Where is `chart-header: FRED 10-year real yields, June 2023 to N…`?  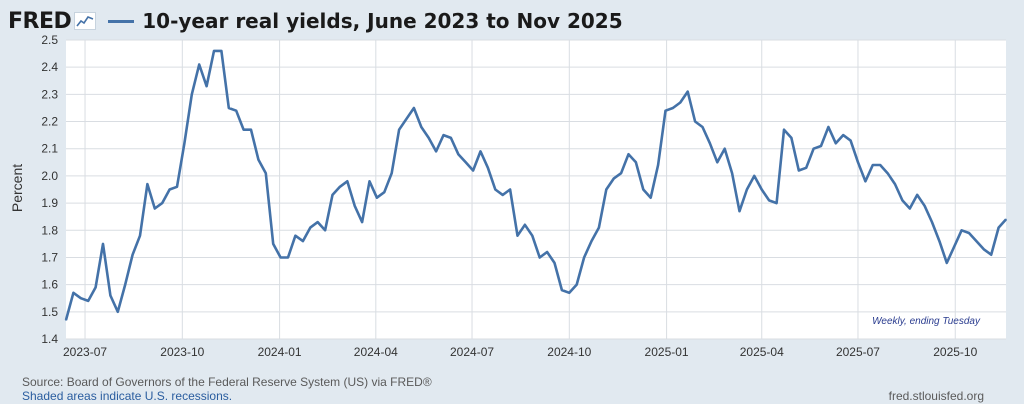 chart-header: FRED 10-year real yields, June 2023 to N… is located at coordinates (315, 21).